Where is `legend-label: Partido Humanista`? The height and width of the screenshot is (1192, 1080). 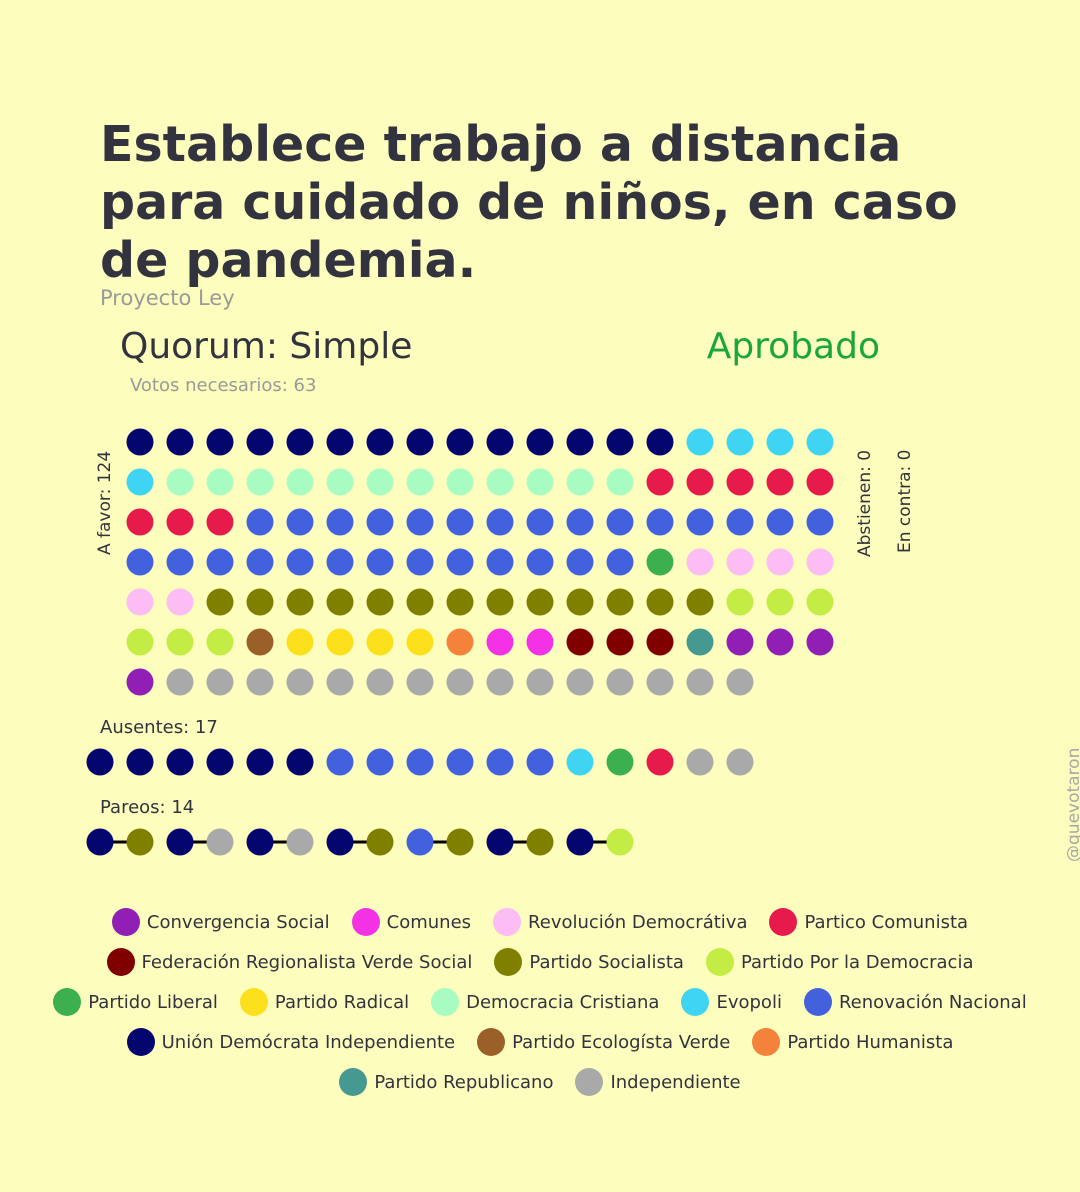 legend-label: Partido Humanista is located at coordinates (870, 1042).